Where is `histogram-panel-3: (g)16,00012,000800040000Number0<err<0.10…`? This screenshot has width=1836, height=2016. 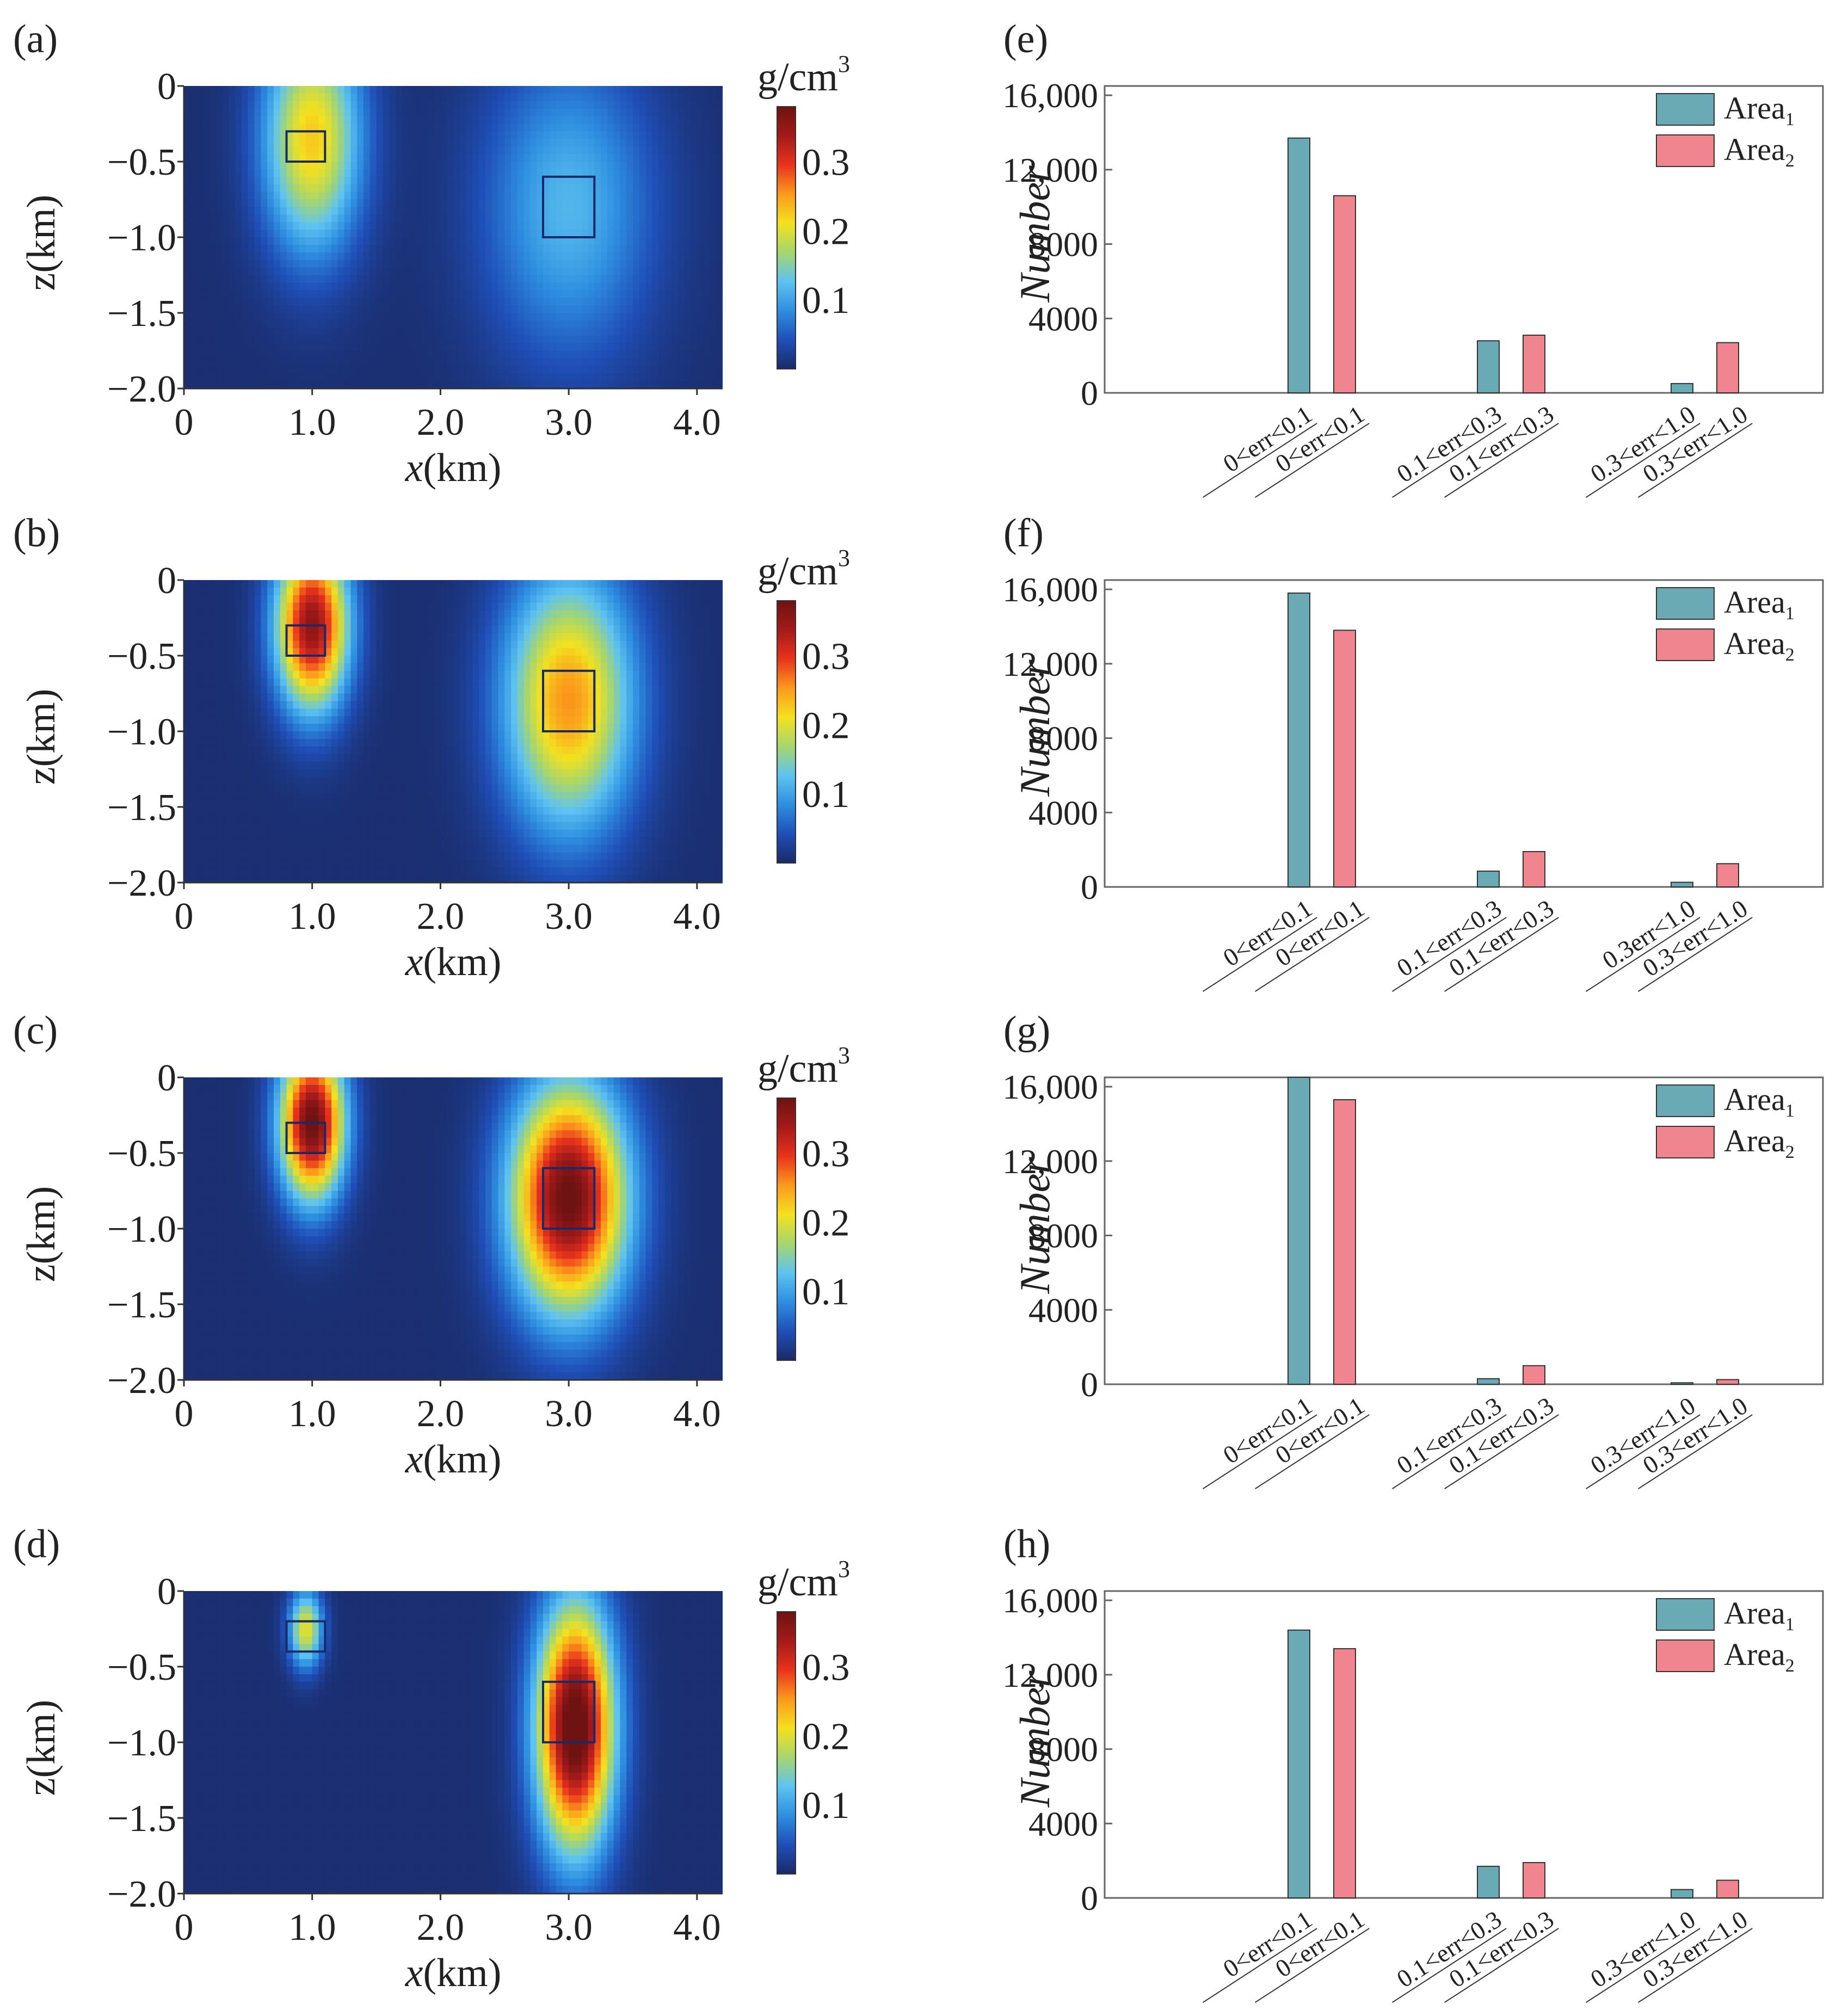
histogram-panel-3: (g)16,00012,000800040000Number0<err<0.10… is located at coordinates (1413, 1248).